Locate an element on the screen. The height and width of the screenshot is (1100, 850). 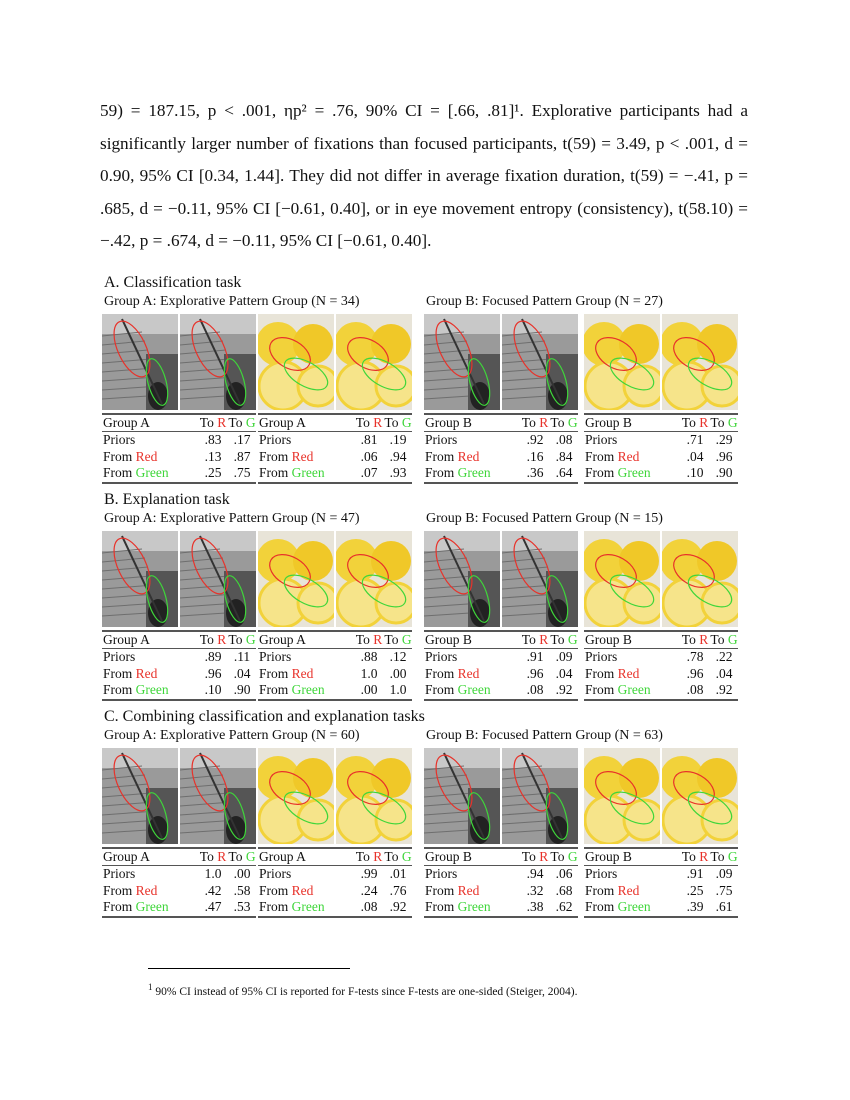
to-g-value: .94 is located at coordinates (398, 456).